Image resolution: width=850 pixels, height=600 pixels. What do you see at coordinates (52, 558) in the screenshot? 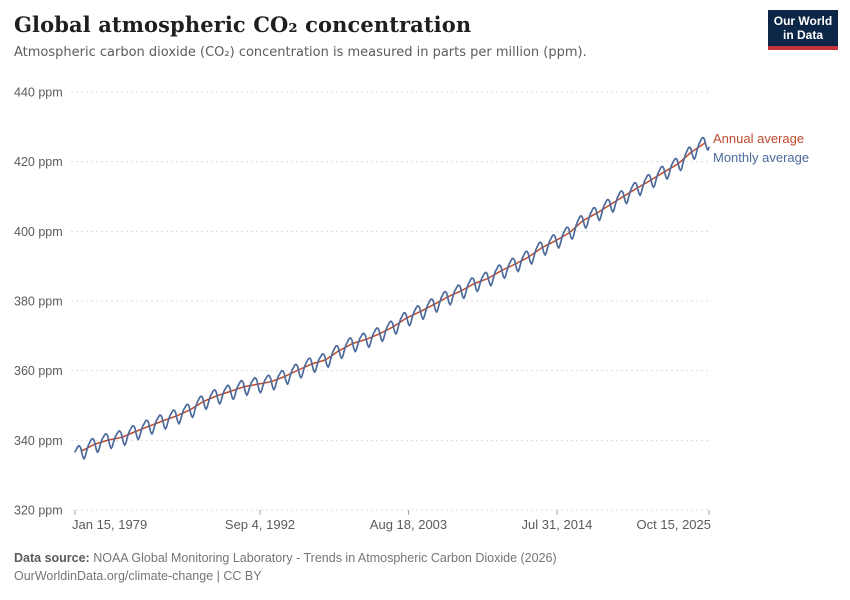
I see `data-source-label: Data source:` at bounding box center [52, 558].